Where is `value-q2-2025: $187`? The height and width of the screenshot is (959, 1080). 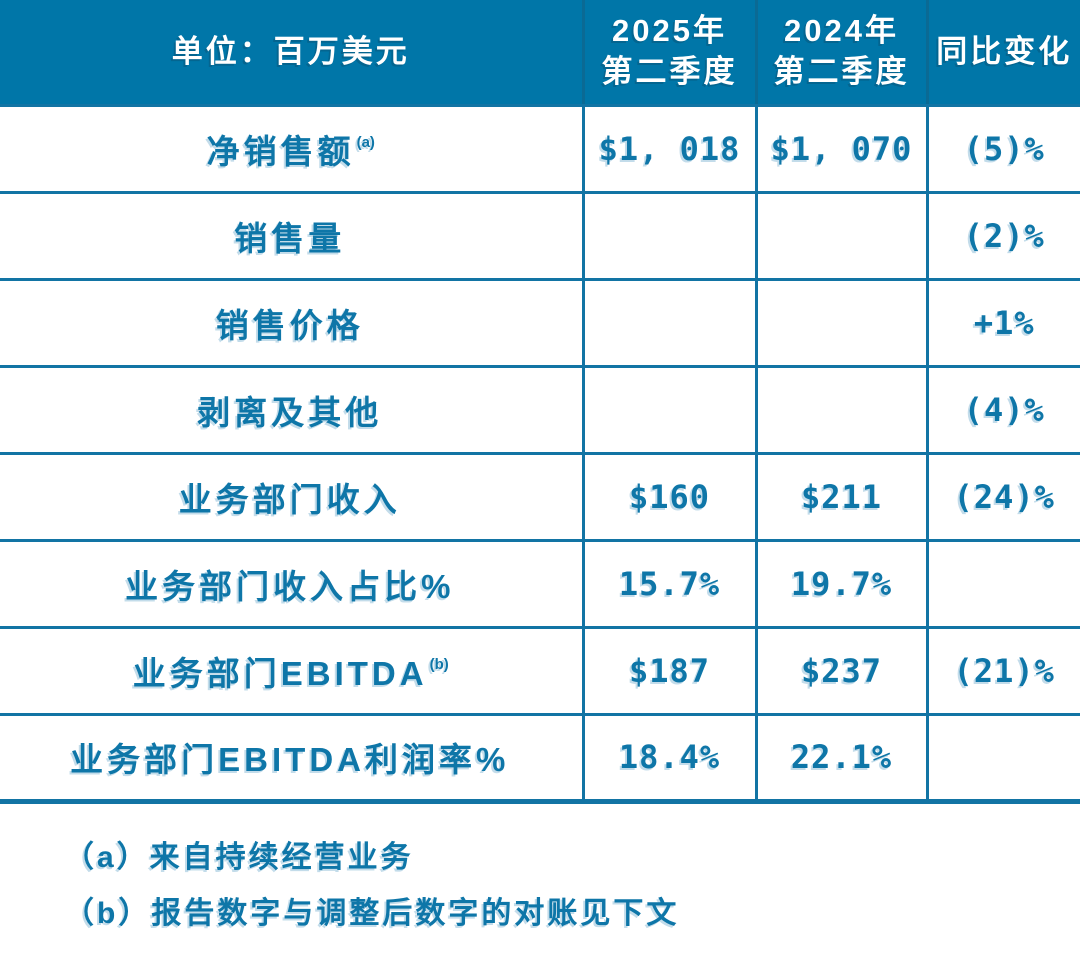
value-q2-2025: $187 is located at coordinates (668, 671).